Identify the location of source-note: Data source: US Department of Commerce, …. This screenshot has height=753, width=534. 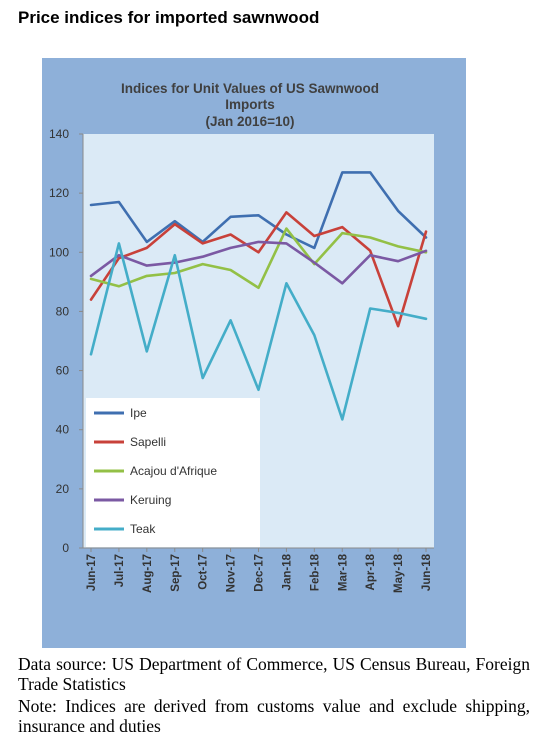
(274, 695).